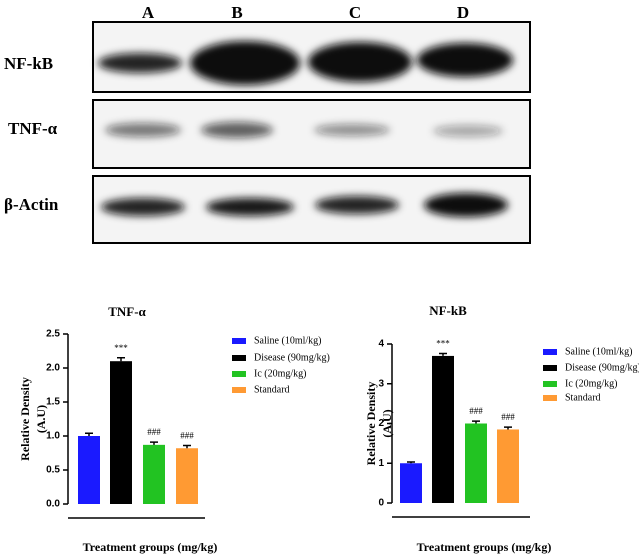 The width and height of the screenshot is (639, 558). What do you see at coordinates (381, 344) in the screenshot?
I see `y-tick-label: 4` at bounding box center [381, 344].